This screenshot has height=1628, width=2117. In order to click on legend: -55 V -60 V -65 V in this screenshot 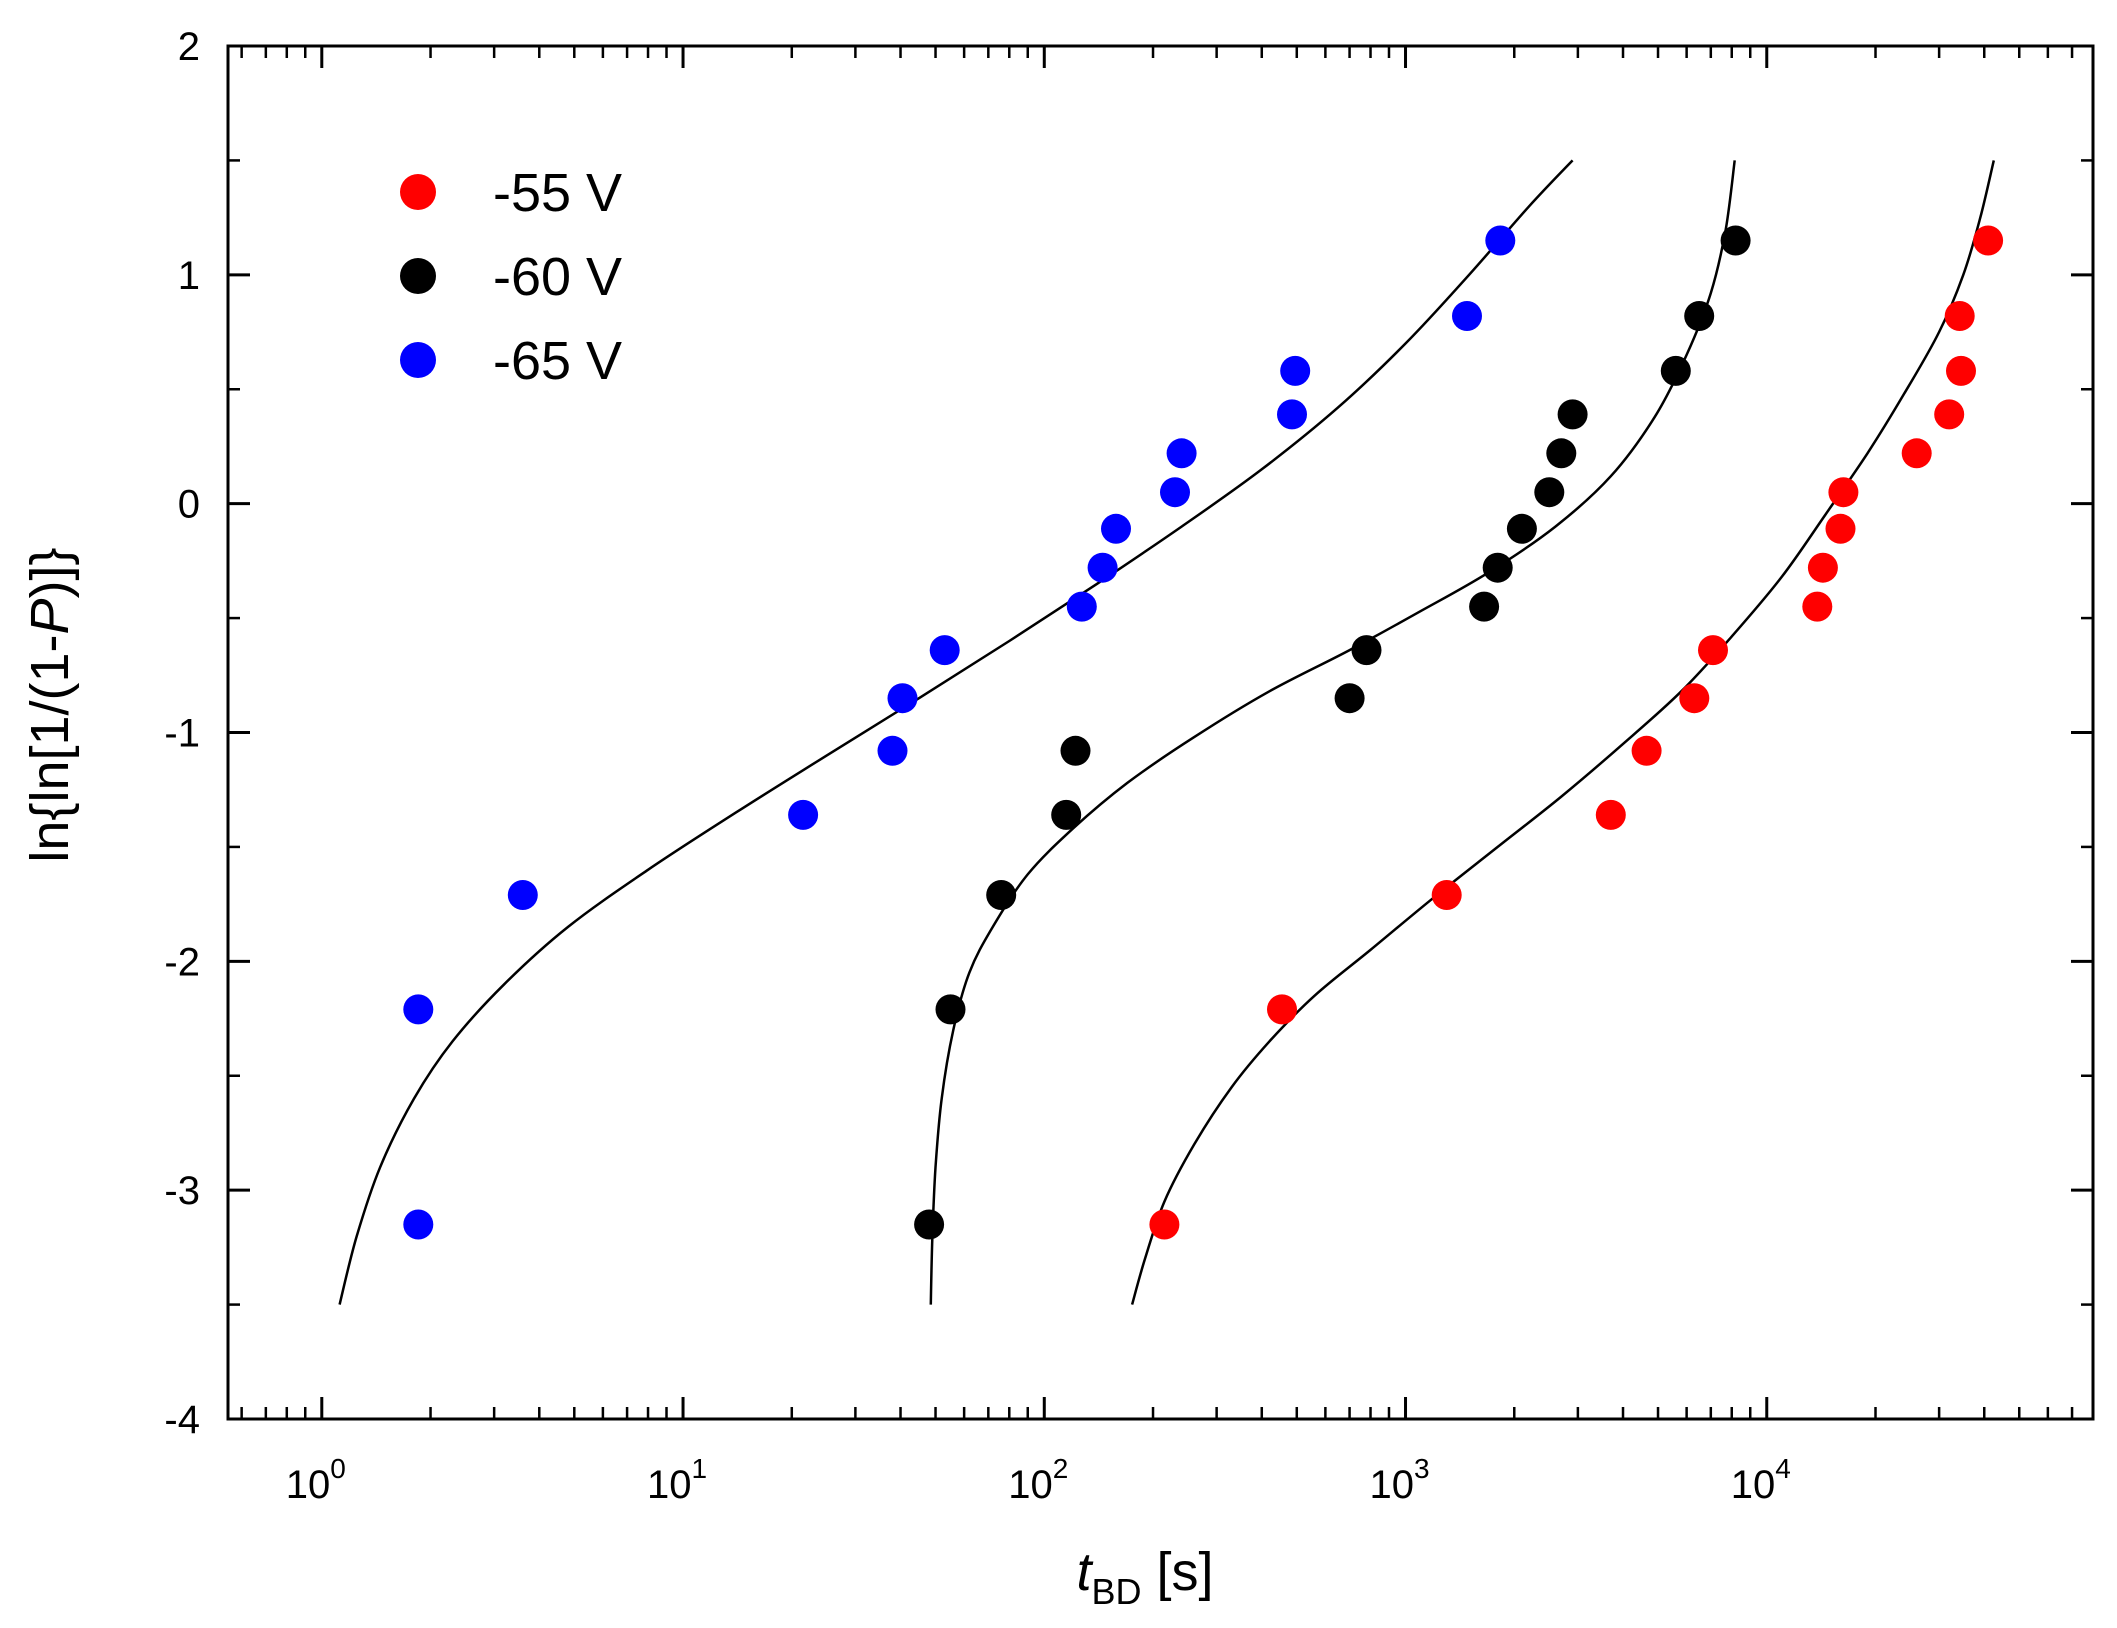, I will do `click(511, 277)`.